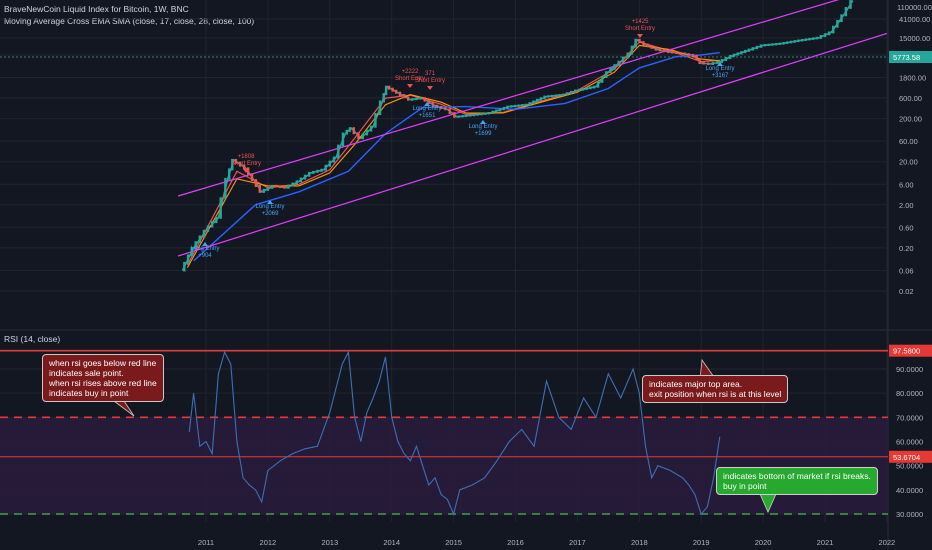  Describe the element at coordinates (246, 164) in the screenshot. I see `signal-label: Short Entry` at that location.